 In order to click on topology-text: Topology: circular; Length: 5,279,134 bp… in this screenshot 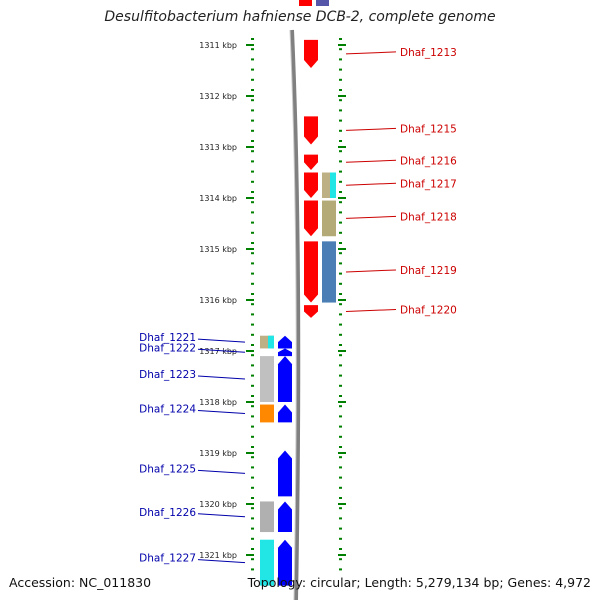, I will do `click(419, 582)`.